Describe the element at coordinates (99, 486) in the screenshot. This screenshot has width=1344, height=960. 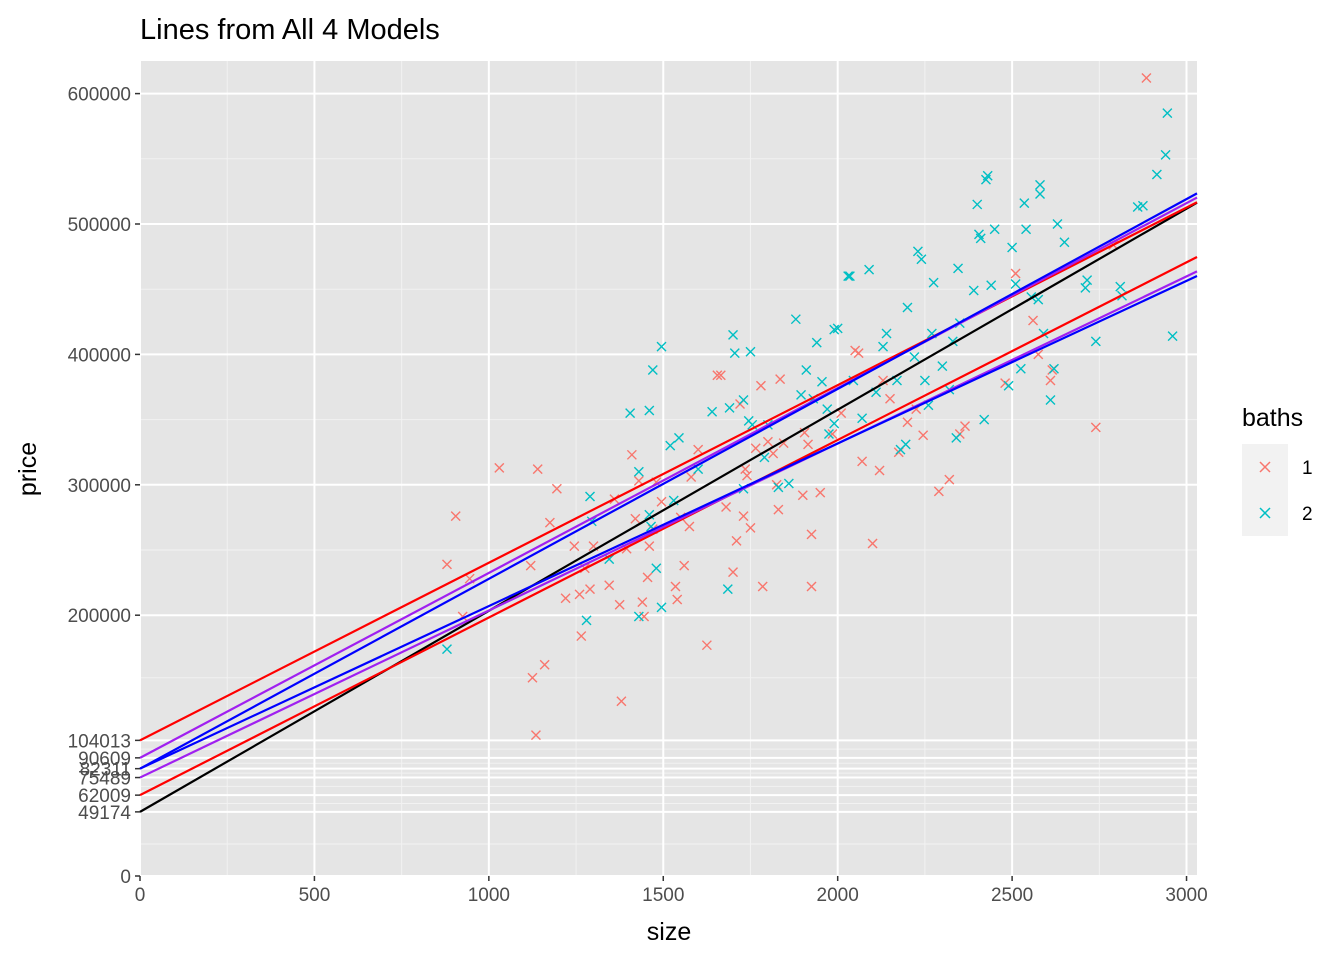
I see `y-tick-label: 300000` at that location.